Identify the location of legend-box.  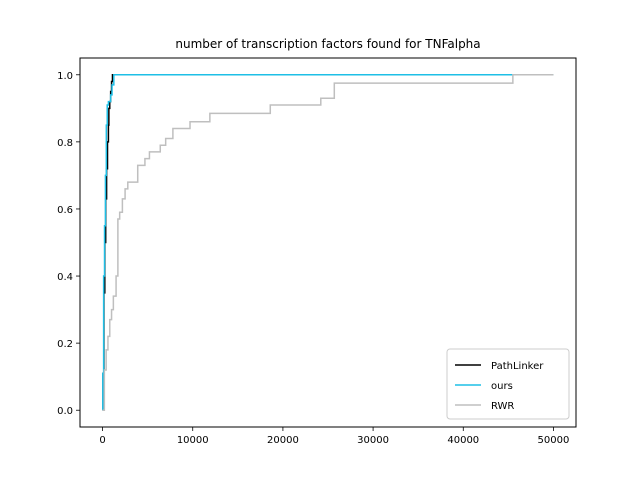
(508, 384).